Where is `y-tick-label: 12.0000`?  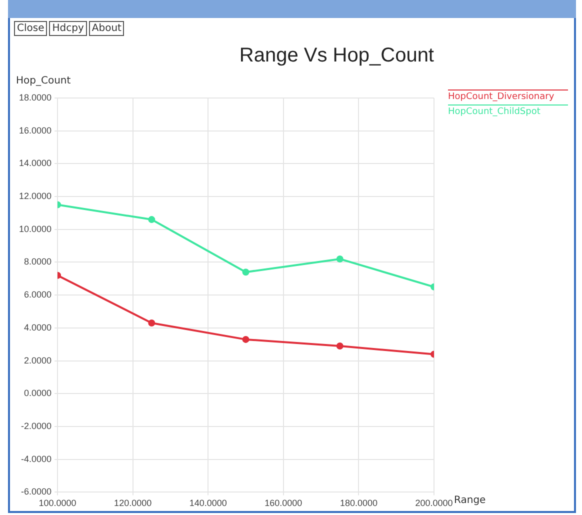 y-tick-label: 12.0000 is located at coordinates (35, 196).